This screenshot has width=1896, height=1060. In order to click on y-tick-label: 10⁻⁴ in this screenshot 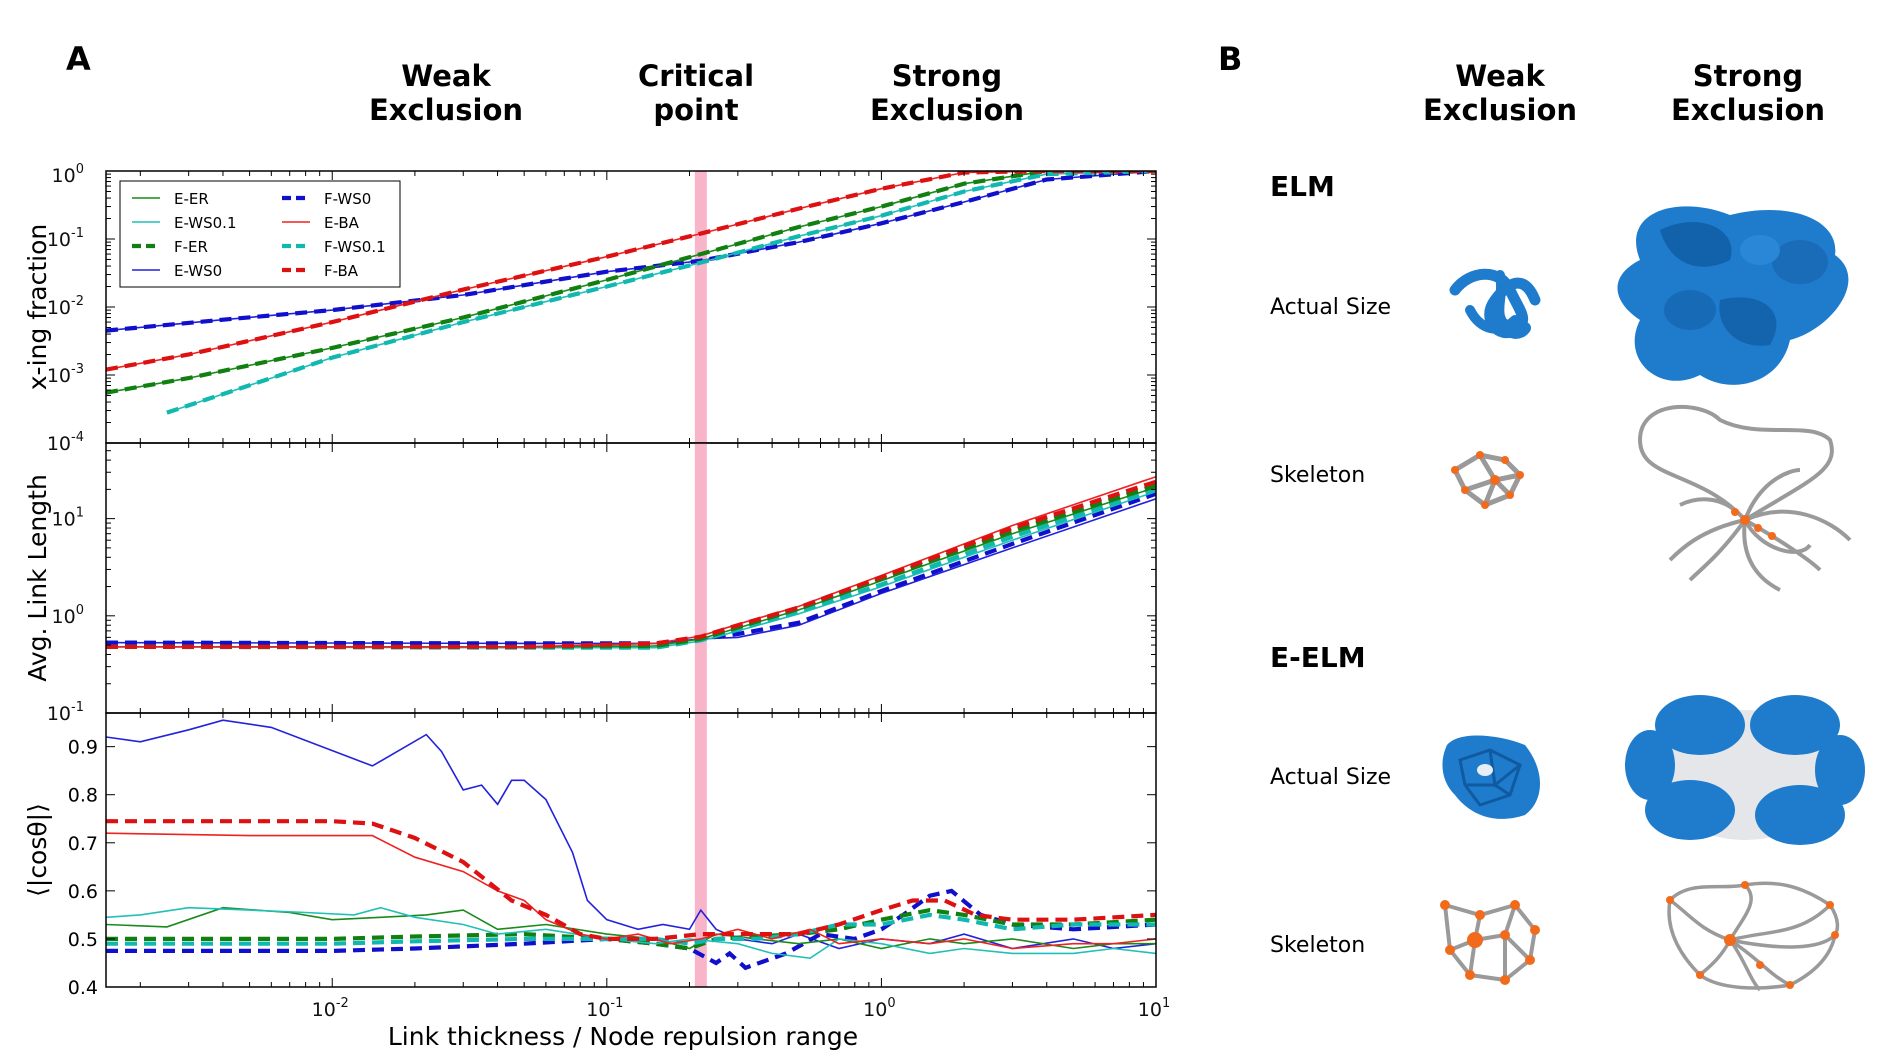, I will do `click(65, 442)`.